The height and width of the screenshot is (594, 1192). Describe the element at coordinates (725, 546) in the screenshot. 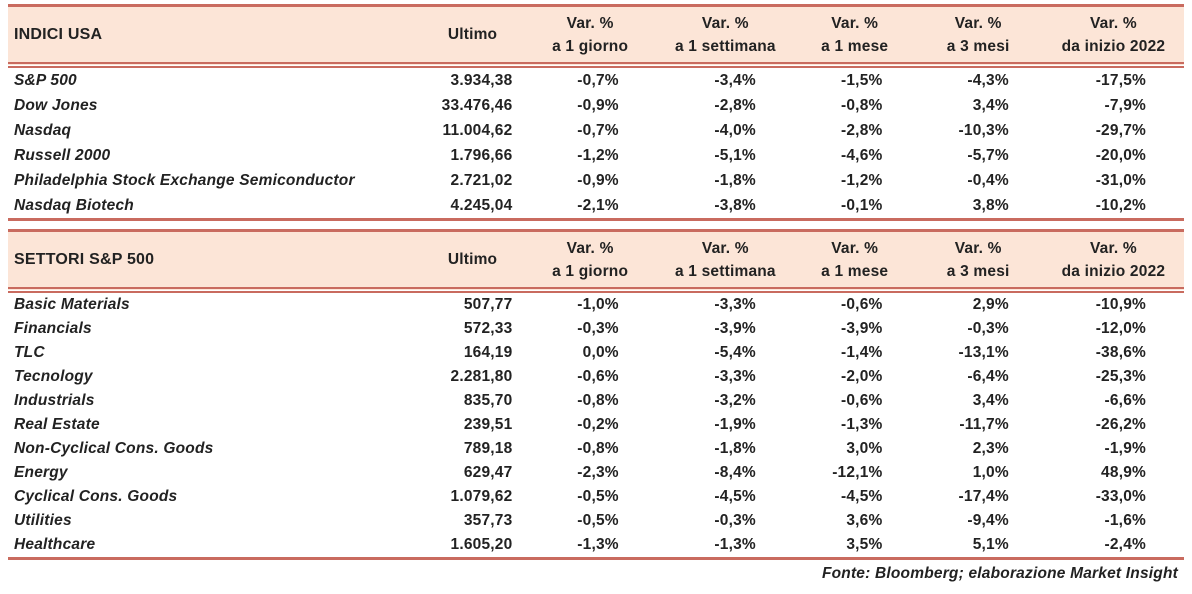

I see `sector-var-1-settimana: -1,3%` at that location.